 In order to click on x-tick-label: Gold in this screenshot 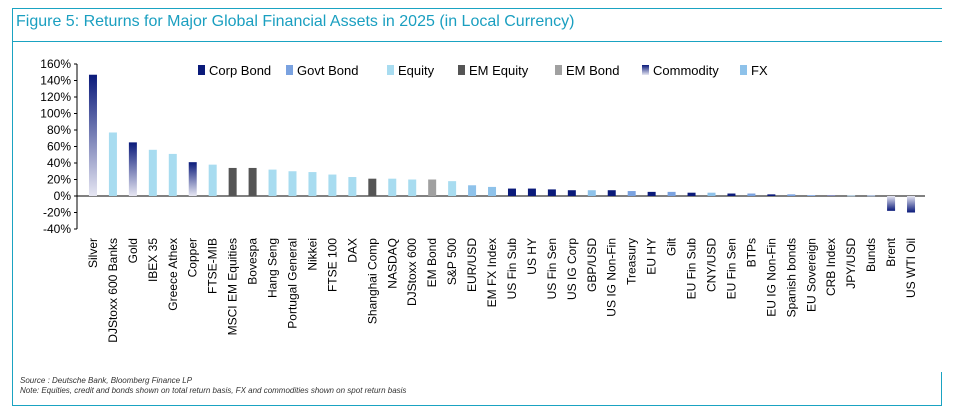, I will do `click(133, 250)`.